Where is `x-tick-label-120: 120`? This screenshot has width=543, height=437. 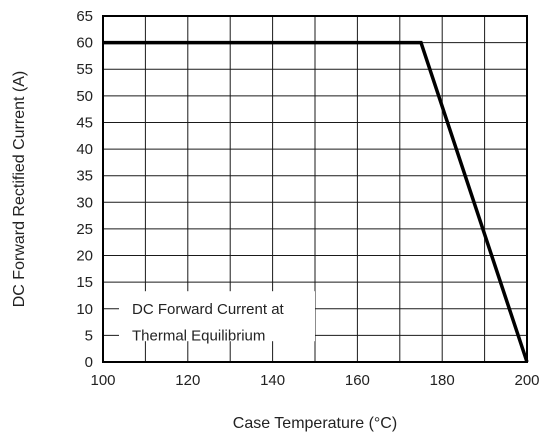 x-tick-label-120: 120 is located at coordinates (187, 380).